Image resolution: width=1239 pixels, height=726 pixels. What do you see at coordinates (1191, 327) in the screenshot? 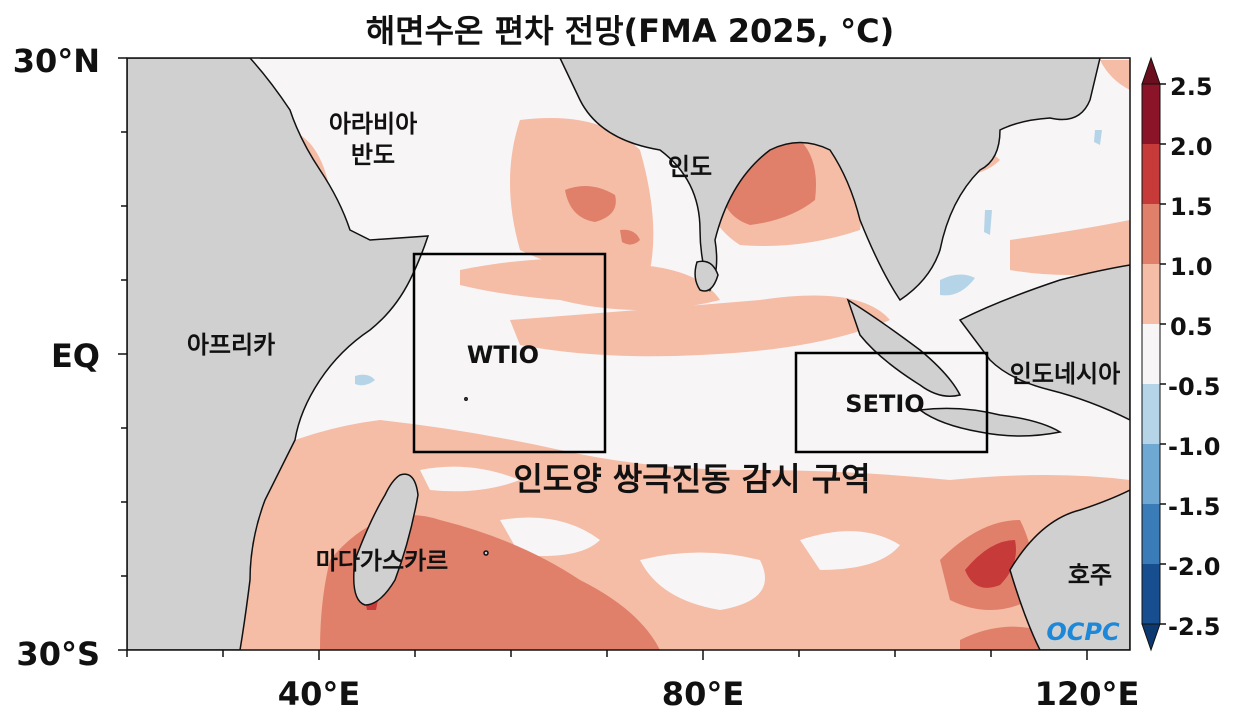
I see `colorbar-label: 0.5` at bounding box center [1191, 327].